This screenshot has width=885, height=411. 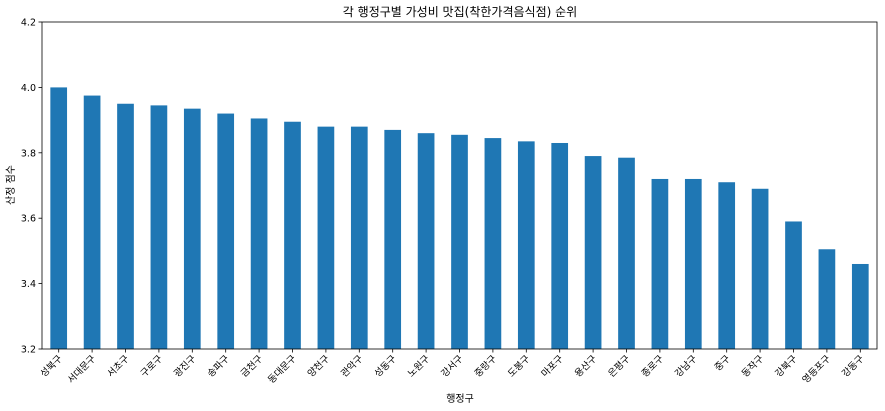 What do you see at coordinates (282, 369) in the screenshot?
I see `x-tick-label: 동대문구` at bounding box center [282, 369].